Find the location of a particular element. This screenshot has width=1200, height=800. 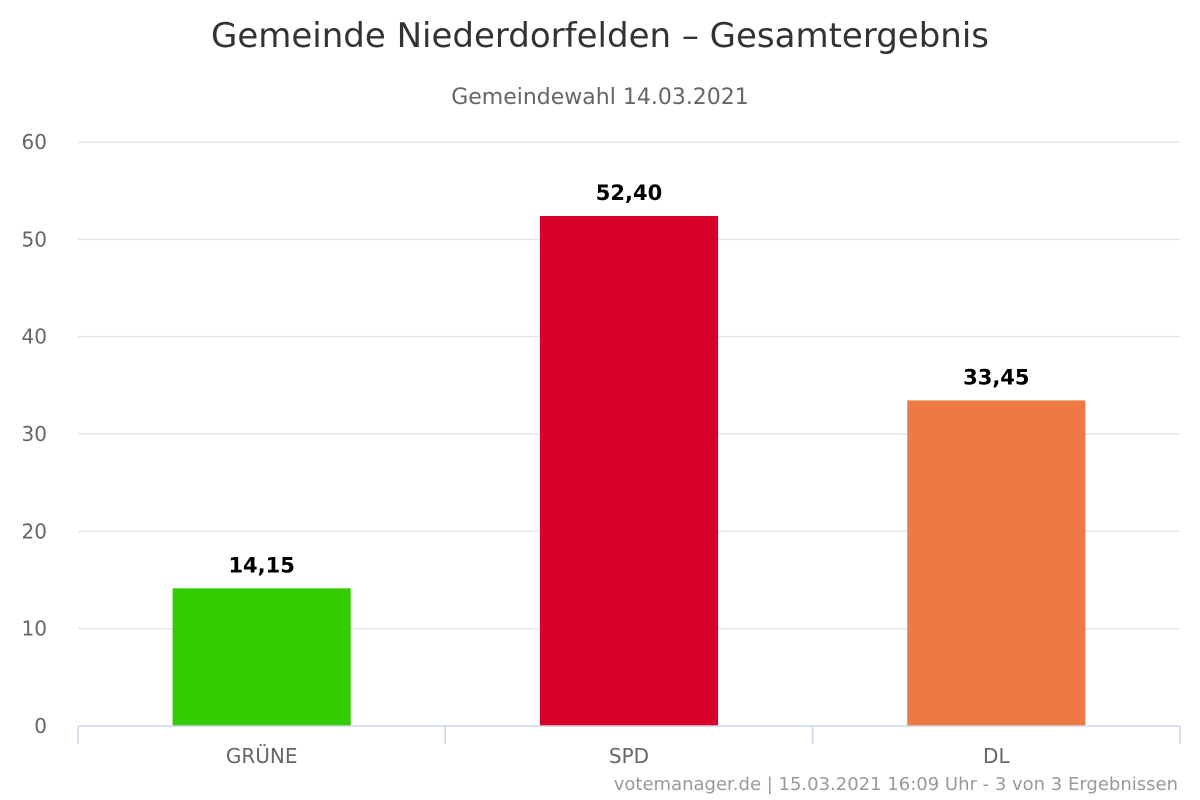

y-tick-label: 20 is located at coordinates (34, 531).